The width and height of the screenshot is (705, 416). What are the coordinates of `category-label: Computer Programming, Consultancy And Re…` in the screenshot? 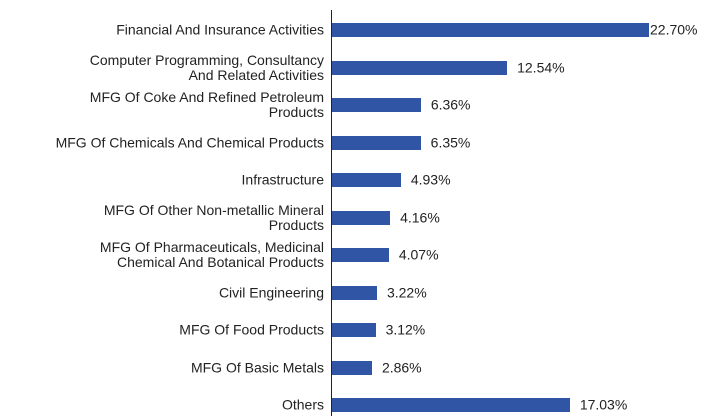 It's located at (206, 67).